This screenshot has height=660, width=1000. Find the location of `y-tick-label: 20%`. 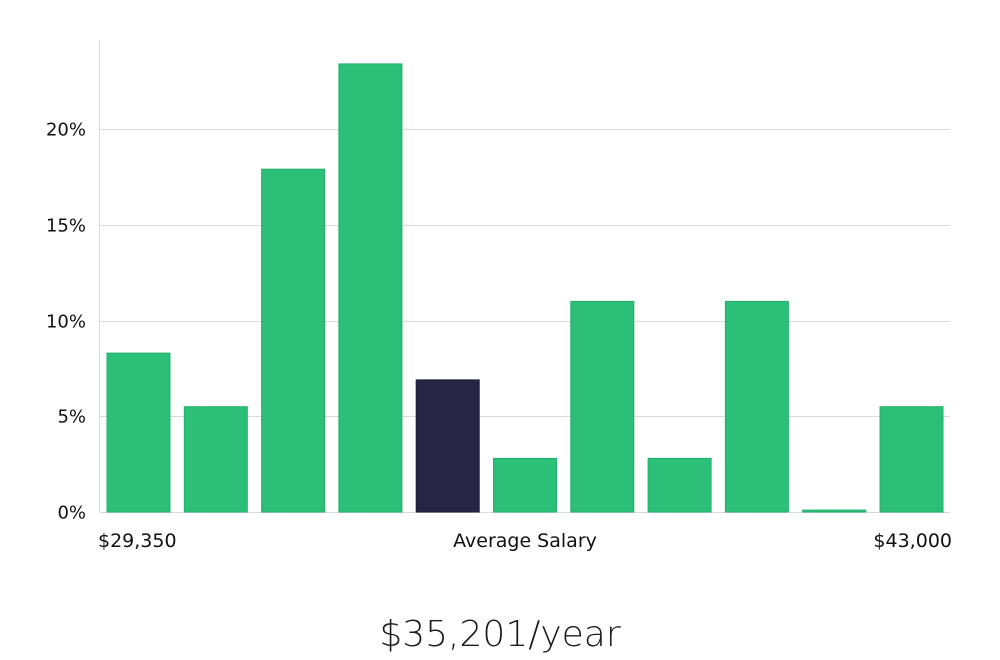

y-tick-label: 20% is located at coordinates (66, 130).